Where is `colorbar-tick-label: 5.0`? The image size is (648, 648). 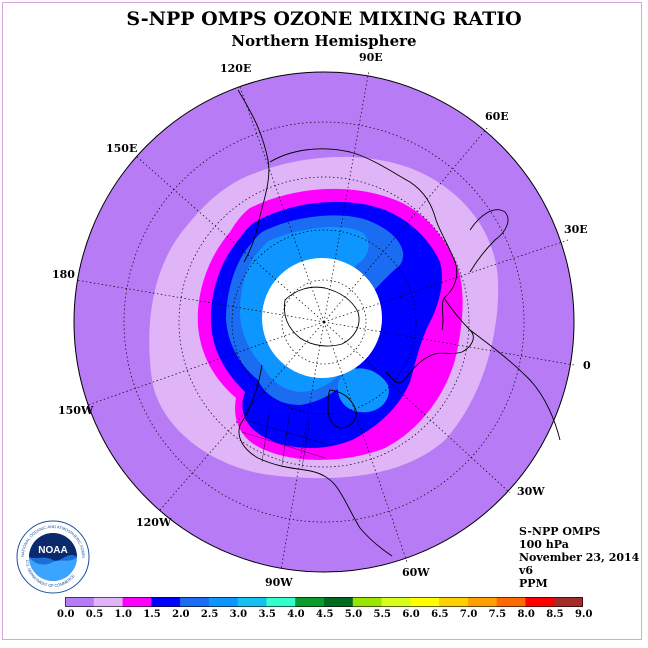 colorbar-tick-label: 5.0 is located at coordinates (353, 614).